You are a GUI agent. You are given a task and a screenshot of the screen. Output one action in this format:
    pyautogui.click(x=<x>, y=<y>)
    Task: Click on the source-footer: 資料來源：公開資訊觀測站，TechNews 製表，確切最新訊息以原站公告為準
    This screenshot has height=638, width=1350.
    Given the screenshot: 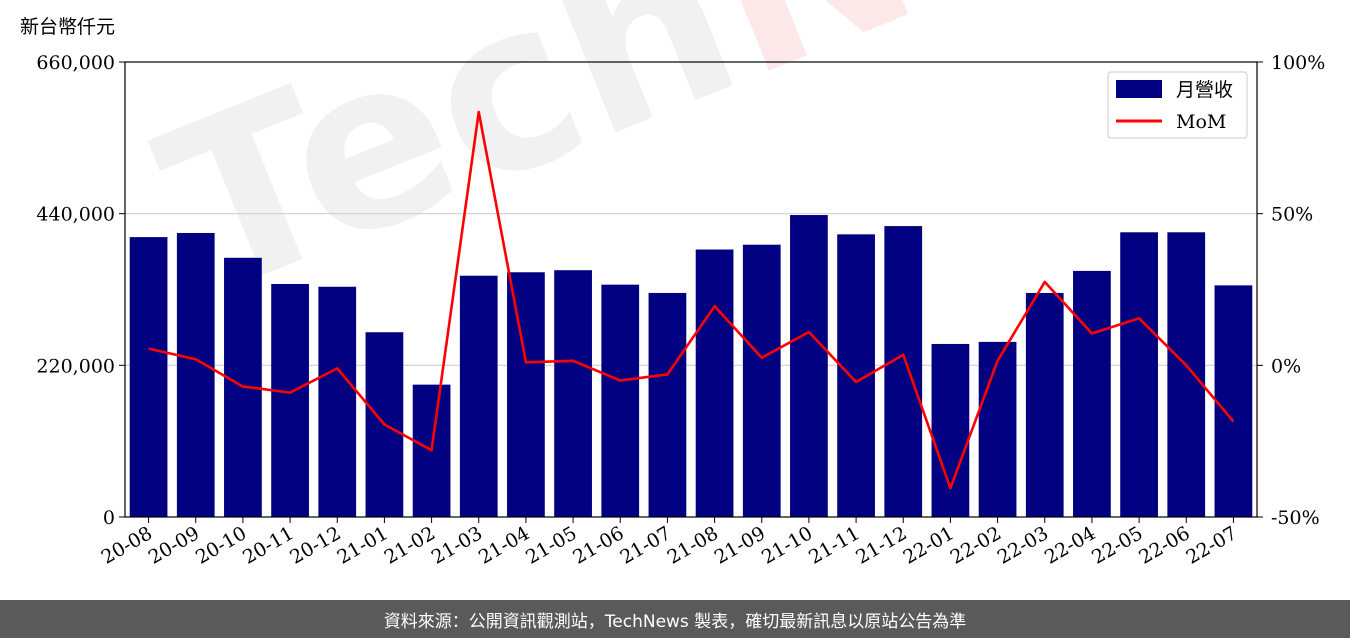 What is the action you would take?
    pyautogui.click(x=675, y=619)
    